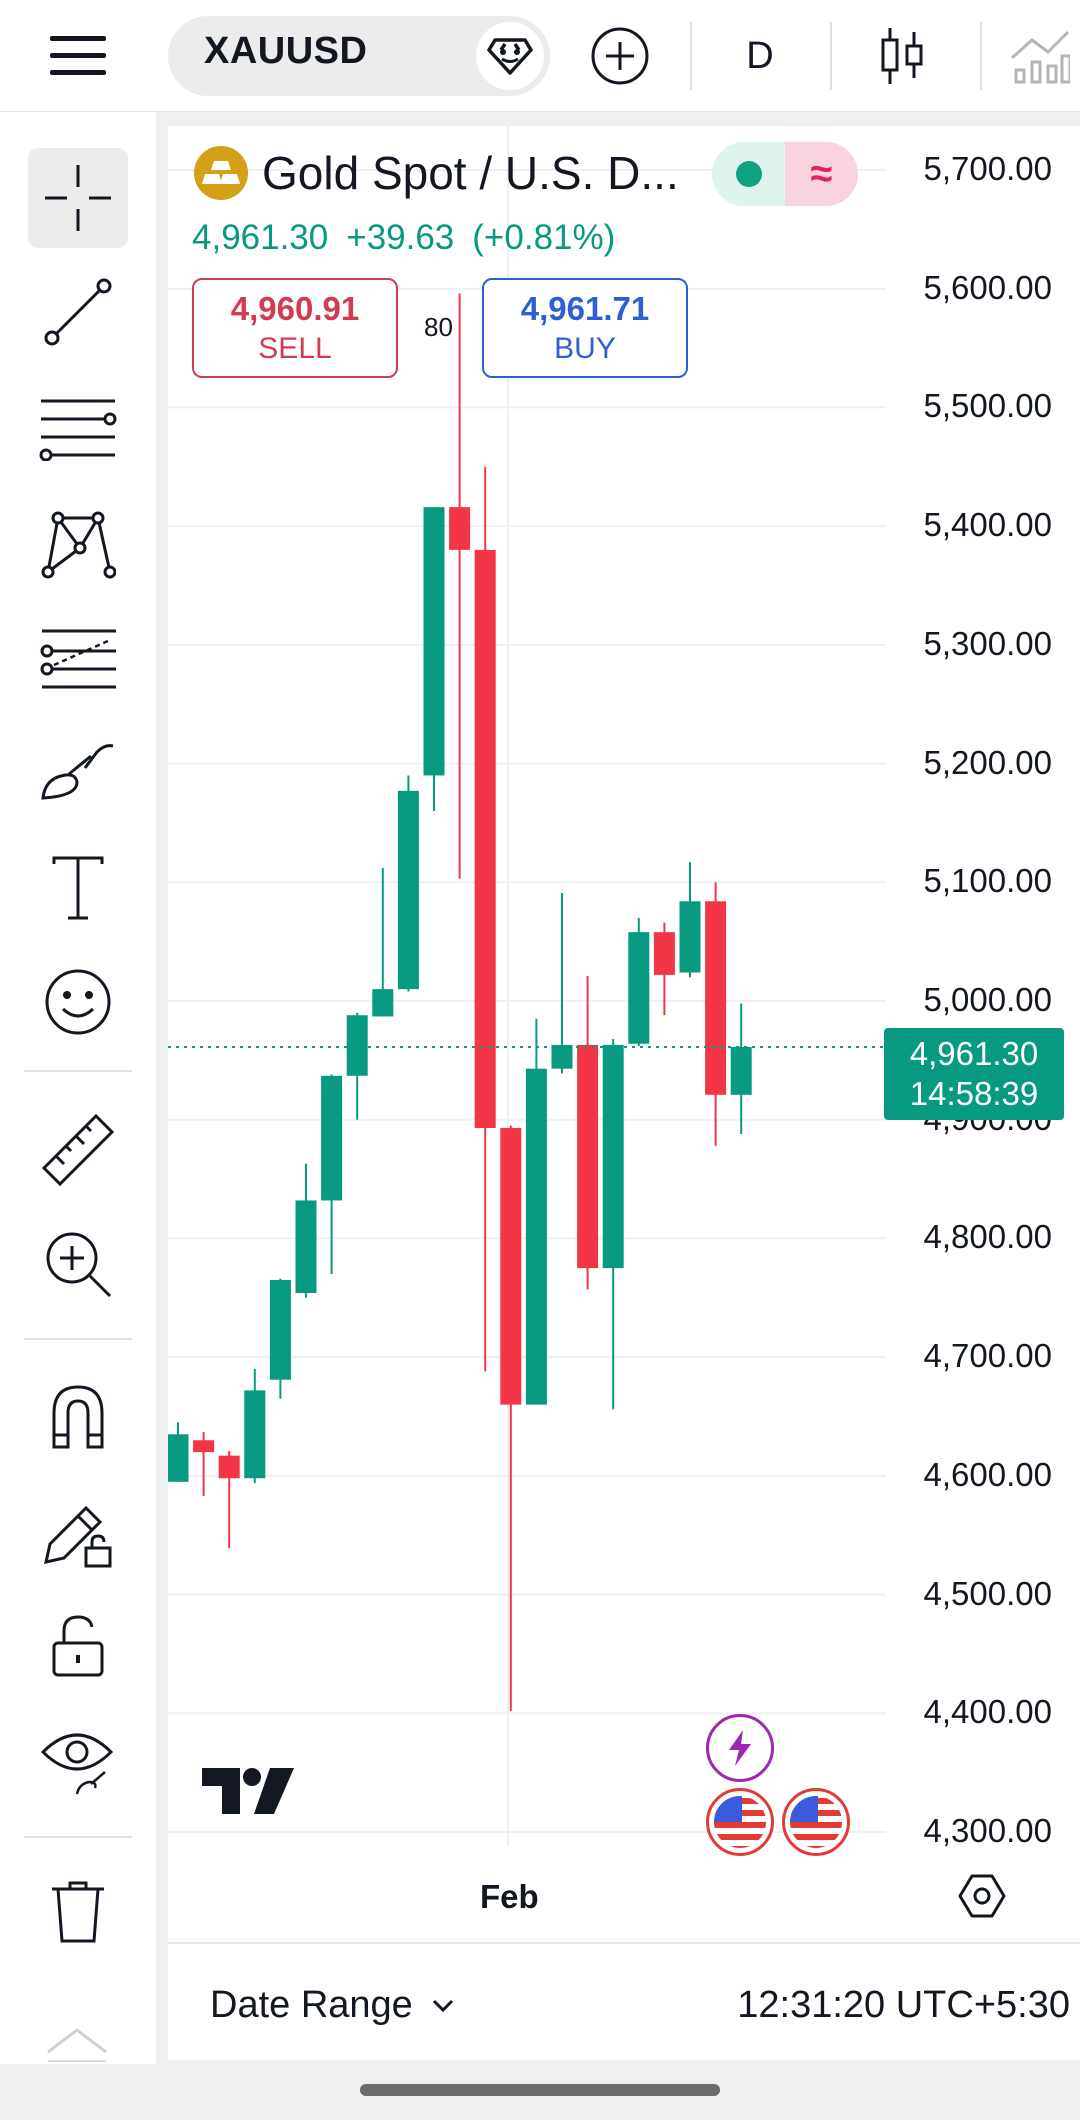 Image resolution: width=1080 pixels, height=2120 pixels. Describe the element at coordinates (442, 2005) in the screenshot. I see `chevron-down-icon` at that location.